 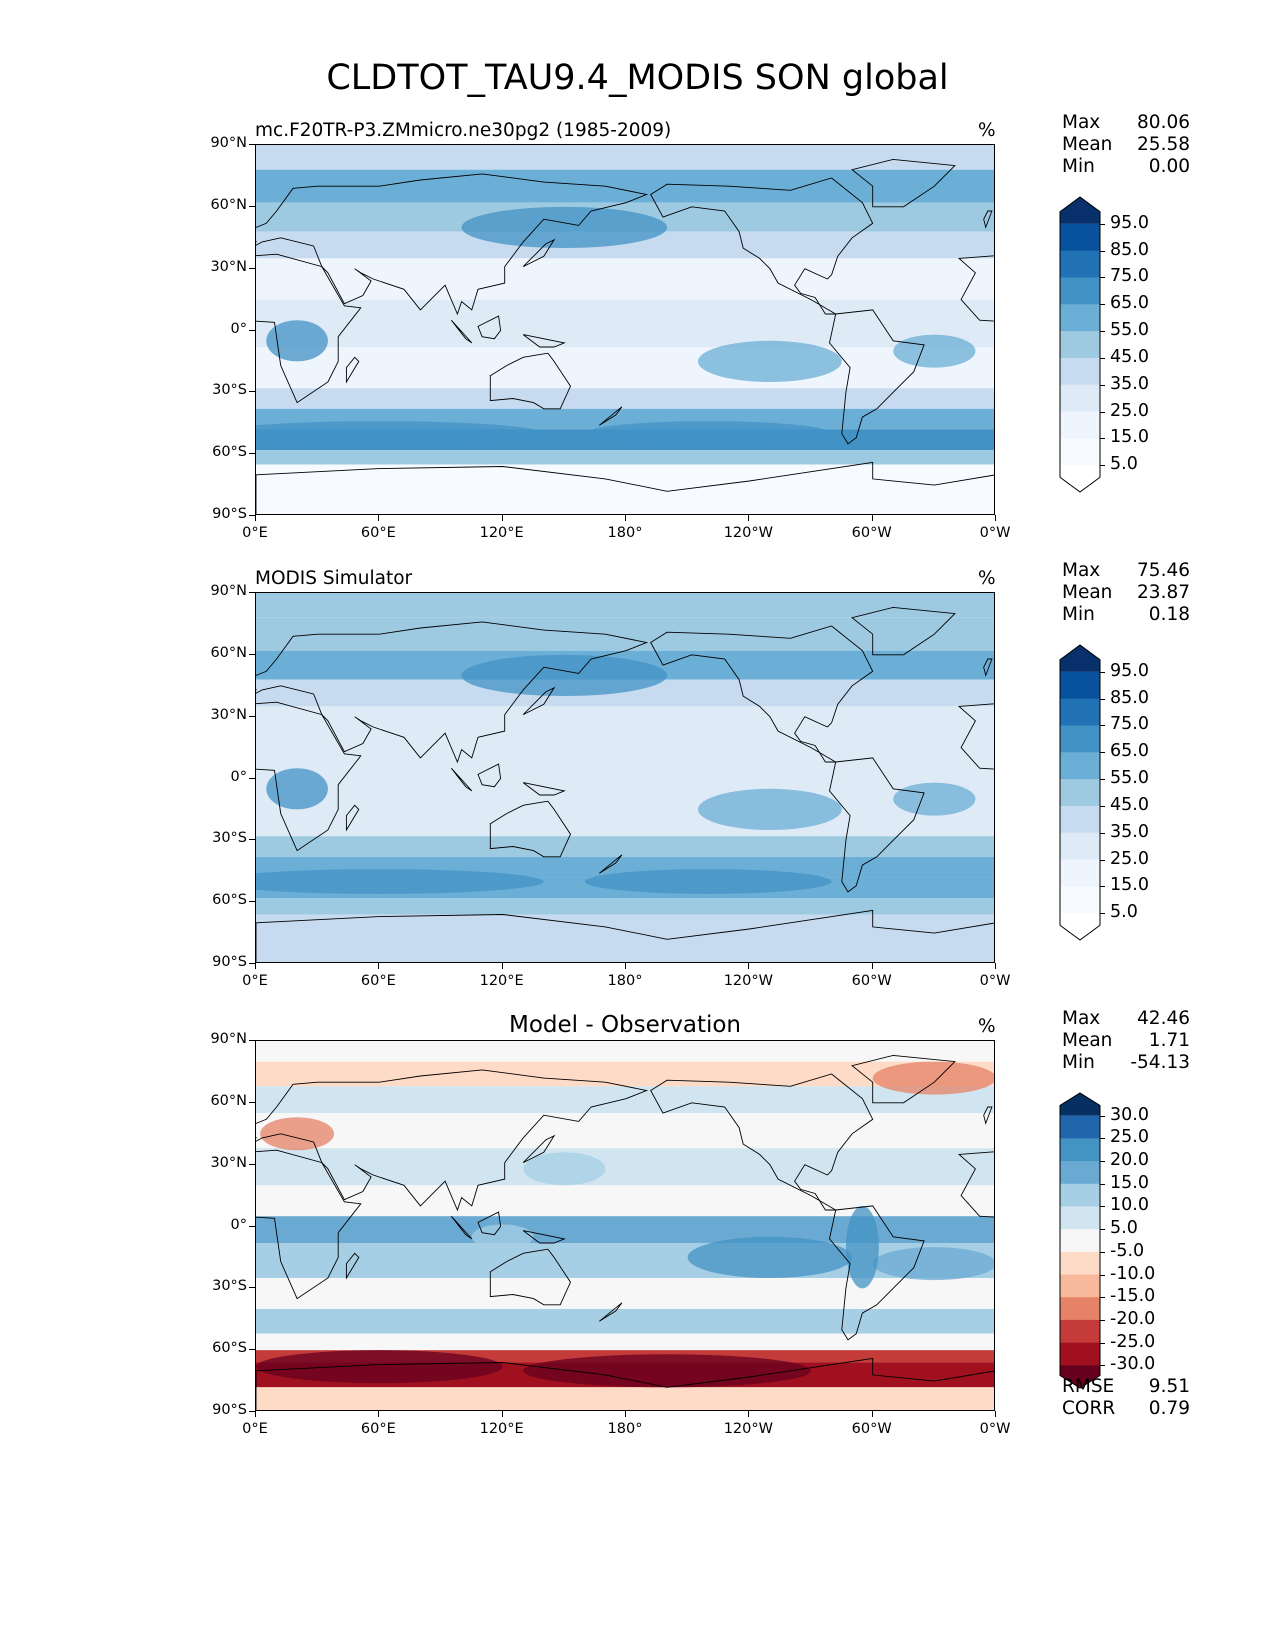 What do you see at coordinates (1129, 751) in the screenshot?
I see `colorbar-tick-label: 65.0` at bounding box center [1129, 751].